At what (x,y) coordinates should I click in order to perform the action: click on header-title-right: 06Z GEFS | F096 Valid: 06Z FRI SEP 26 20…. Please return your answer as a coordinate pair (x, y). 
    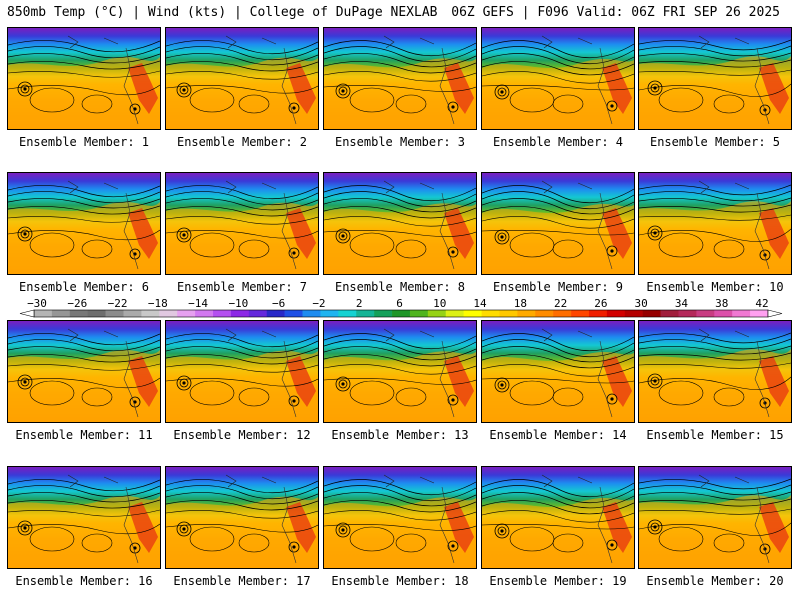
    Looking at the image, I should click on (615, 12).